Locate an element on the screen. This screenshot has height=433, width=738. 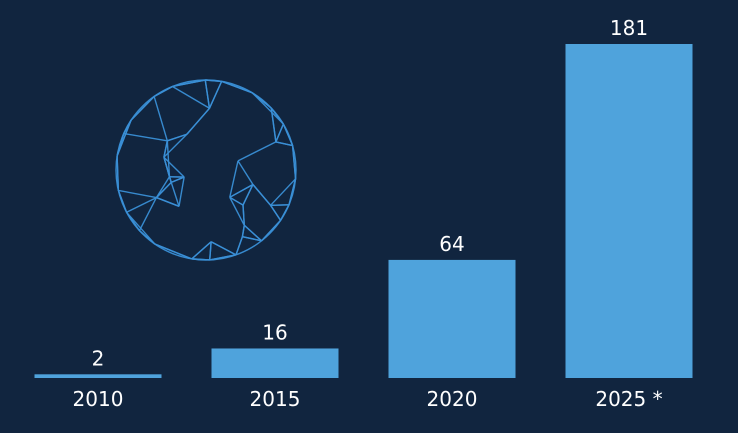
bar-2020 is located at coordinates (452, 318).